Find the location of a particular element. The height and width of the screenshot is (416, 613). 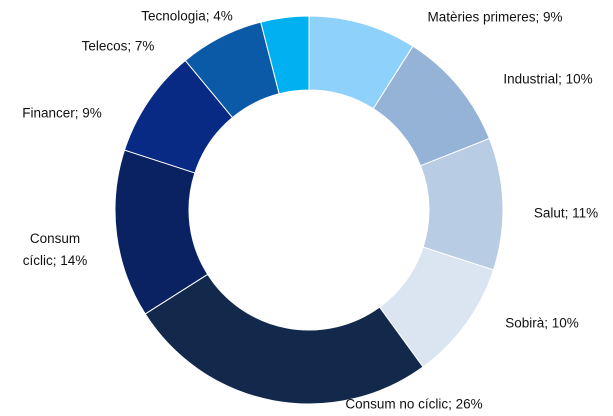

data-label: Industrial; 10% is located at coordinates (547, 79).